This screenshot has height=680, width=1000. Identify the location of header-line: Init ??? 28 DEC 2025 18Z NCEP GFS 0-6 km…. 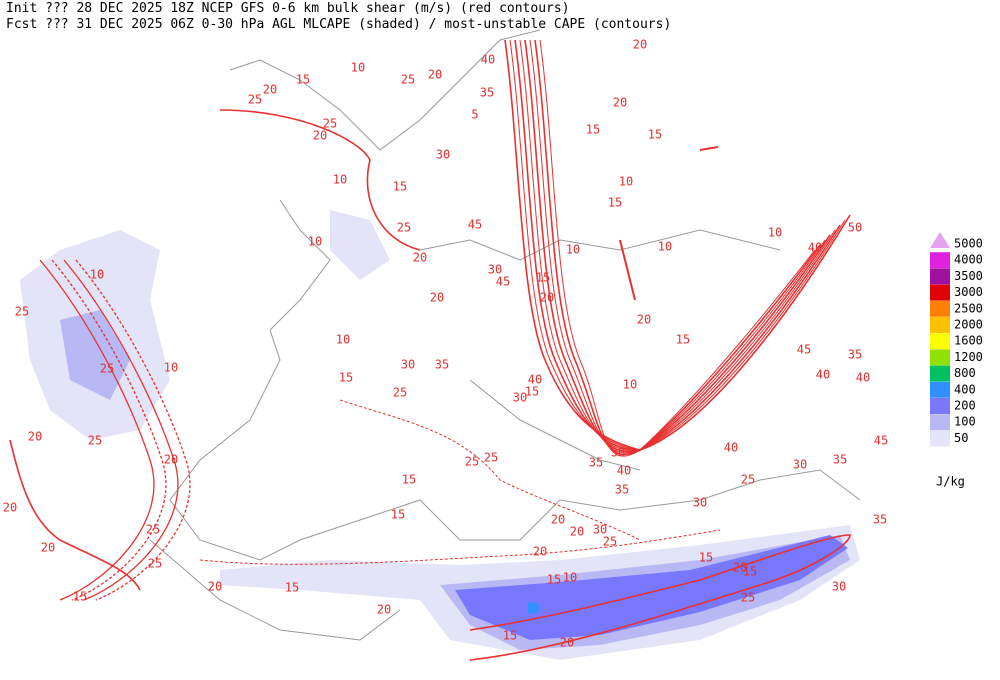
(288, 8).